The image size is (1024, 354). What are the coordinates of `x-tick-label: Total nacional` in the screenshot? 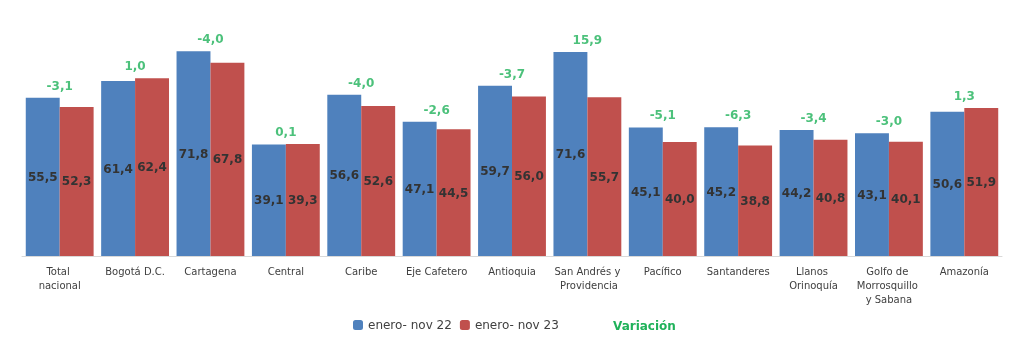 It's located at (59, 278).